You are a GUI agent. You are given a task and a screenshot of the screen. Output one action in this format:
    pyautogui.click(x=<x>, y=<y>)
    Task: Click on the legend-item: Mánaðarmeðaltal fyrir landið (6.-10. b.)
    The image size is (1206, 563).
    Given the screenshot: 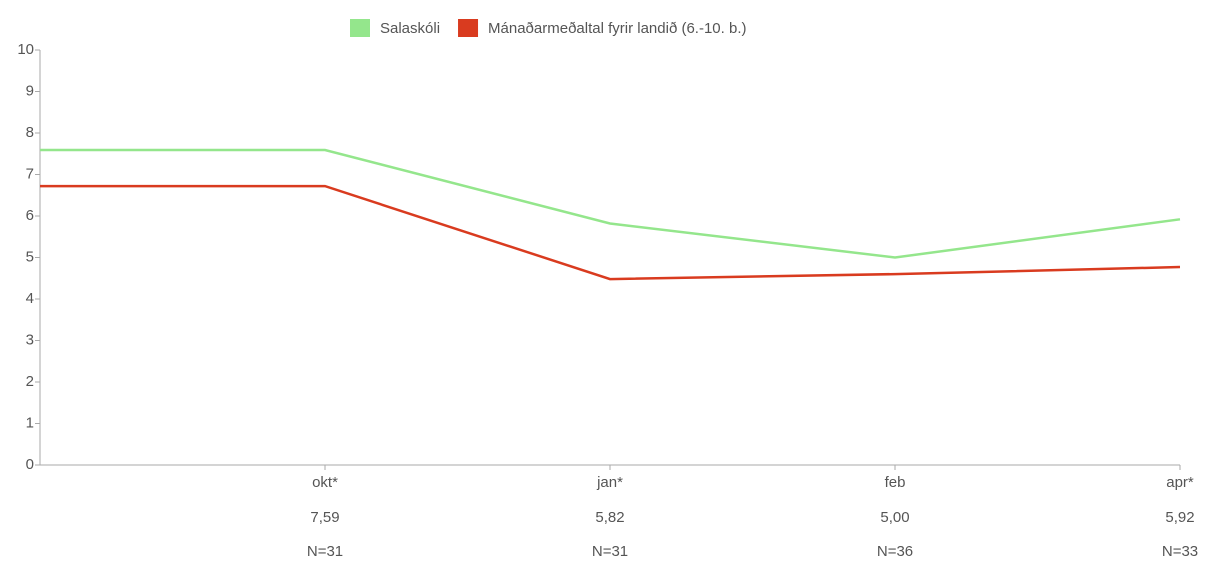 What is the action you would take?
    pyautogui.click(x=602, y=28)
    